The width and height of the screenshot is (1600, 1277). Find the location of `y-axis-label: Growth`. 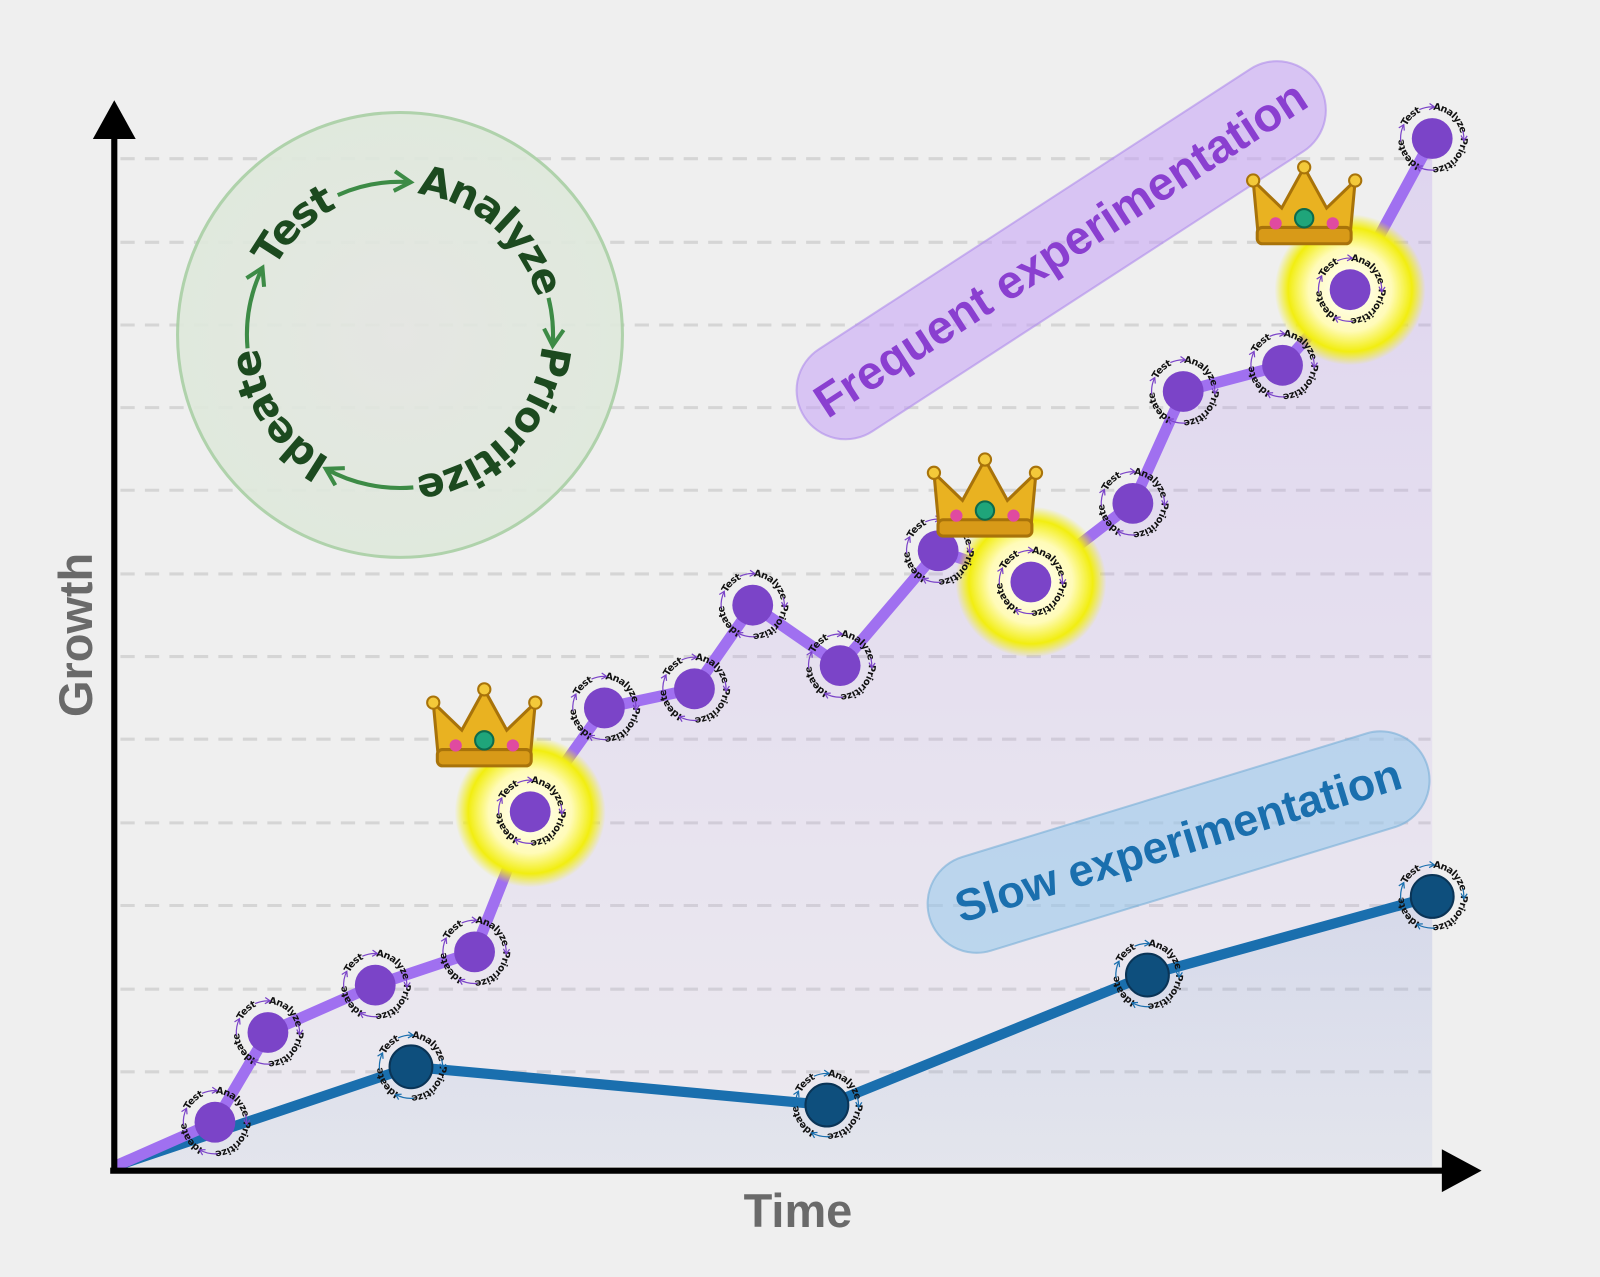

y-axis-label: Growth is located at coordinates (76, 635).